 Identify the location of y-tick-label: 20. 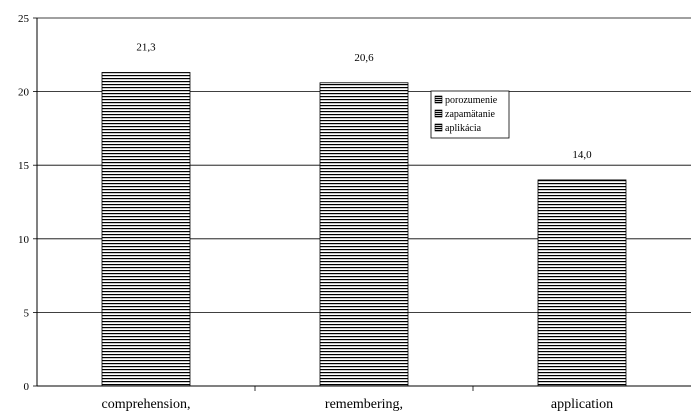
(24, 93).